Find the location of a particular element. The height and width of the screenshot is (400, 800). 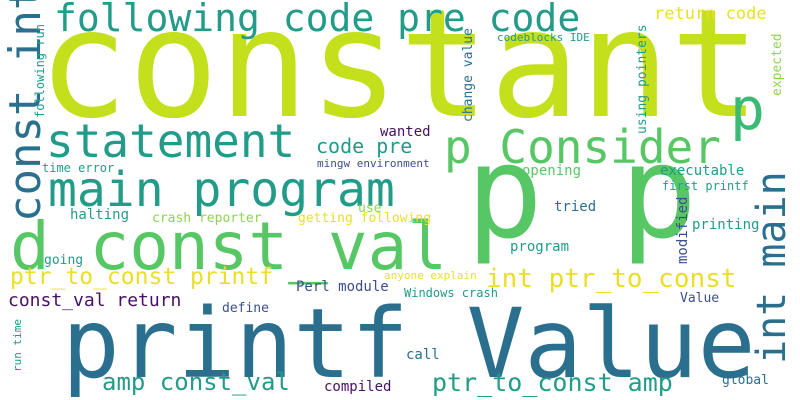

word-crash-reporter: crash reporter is located at coordinates (207, 218).